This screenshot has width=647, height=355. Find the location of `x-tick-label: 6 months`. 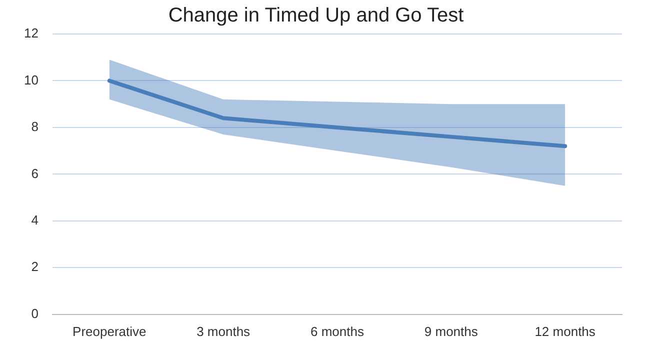

x-tick-label: 6 months is located at coordinates (337, 331).